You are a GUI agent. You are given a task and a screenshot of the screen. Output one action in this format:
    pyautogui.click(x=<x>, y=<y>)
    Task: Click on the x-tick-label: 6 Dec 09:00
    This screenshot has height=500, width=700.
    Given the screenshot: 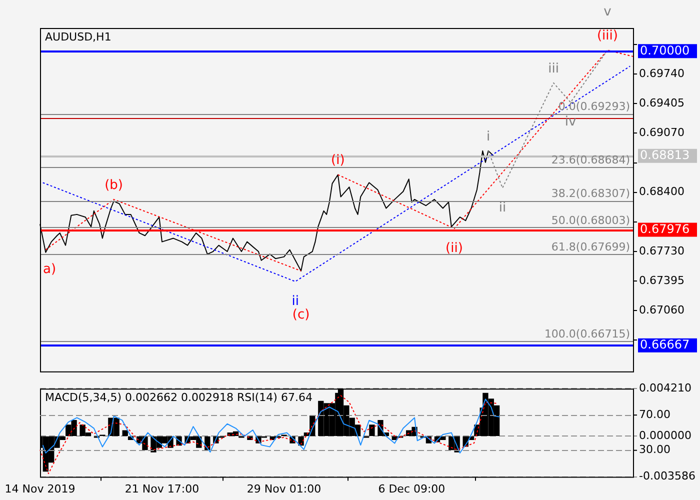 What is the action you would take?
    pyautogui.click(x=412, y=489)
    